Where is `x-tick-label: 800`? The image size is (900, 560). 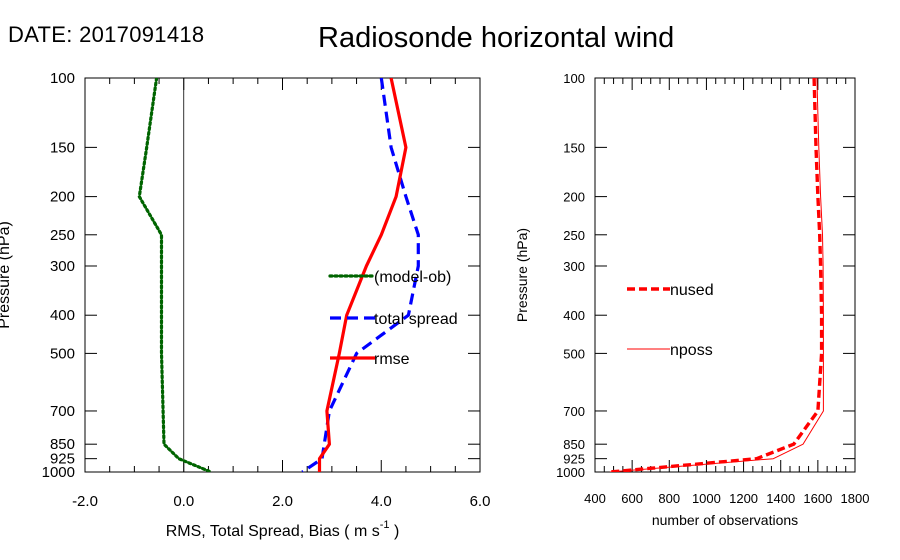 x-tick-label: 800 is located at coordinates (669, 498).